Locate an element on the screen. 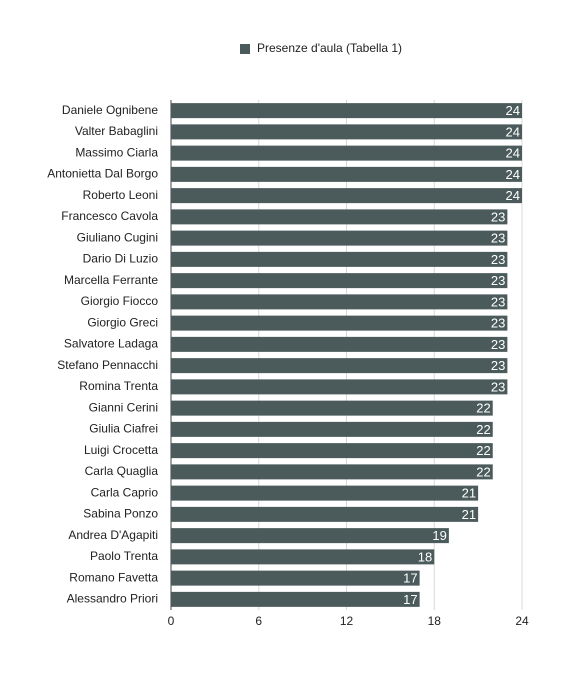 Image resolution: width=587 pixels, height=694 pixels. y-tick-label: Carla Quaglia is located at coordinates (122, 471).